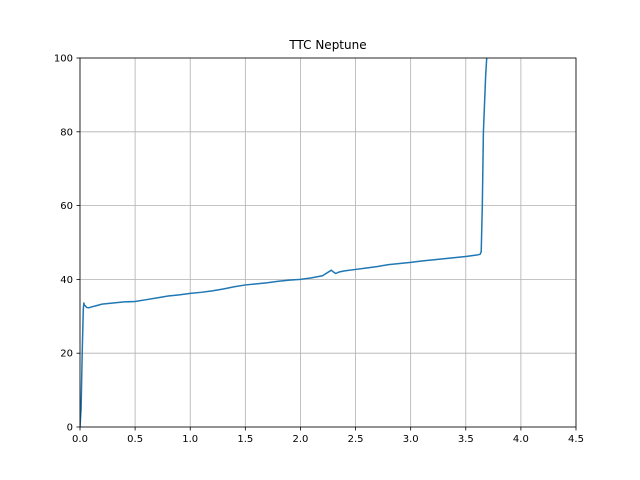 The height and width of the screenshot is (480, 640). Describe the element at coordinates (63, 59) in the screenshot. I see `y-tick-label: 100` at that location.